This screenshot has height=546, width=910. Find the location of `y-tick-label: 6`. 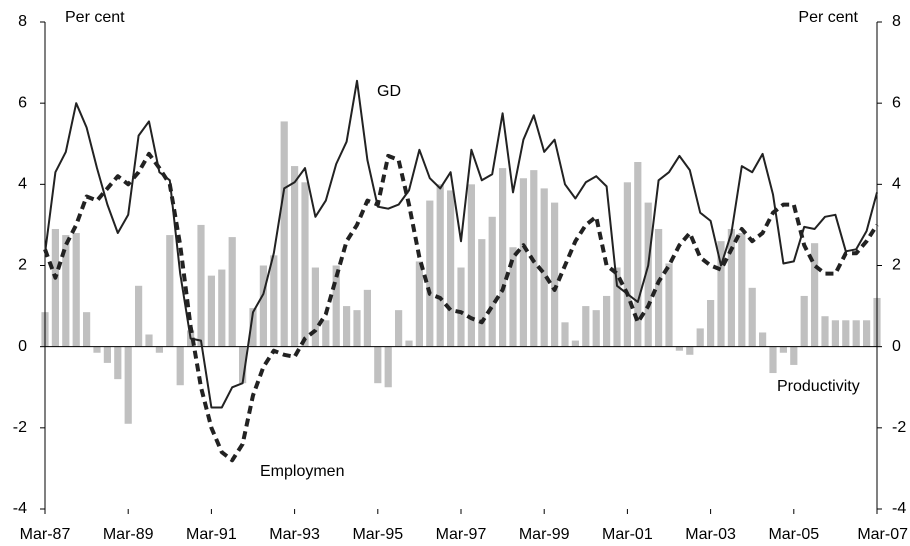

y-tick-label: 6 is located at coordinates (22, 102).